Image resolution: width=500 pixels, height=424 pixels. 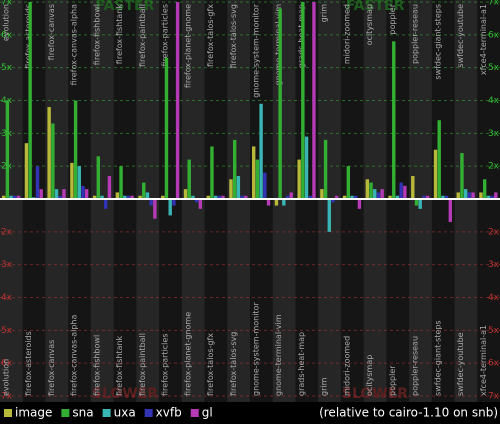 What do you see at coordinates (415, 34) in the screenshot?
I see `category-label: poppler-reseau` at bounding box center [415, 34].